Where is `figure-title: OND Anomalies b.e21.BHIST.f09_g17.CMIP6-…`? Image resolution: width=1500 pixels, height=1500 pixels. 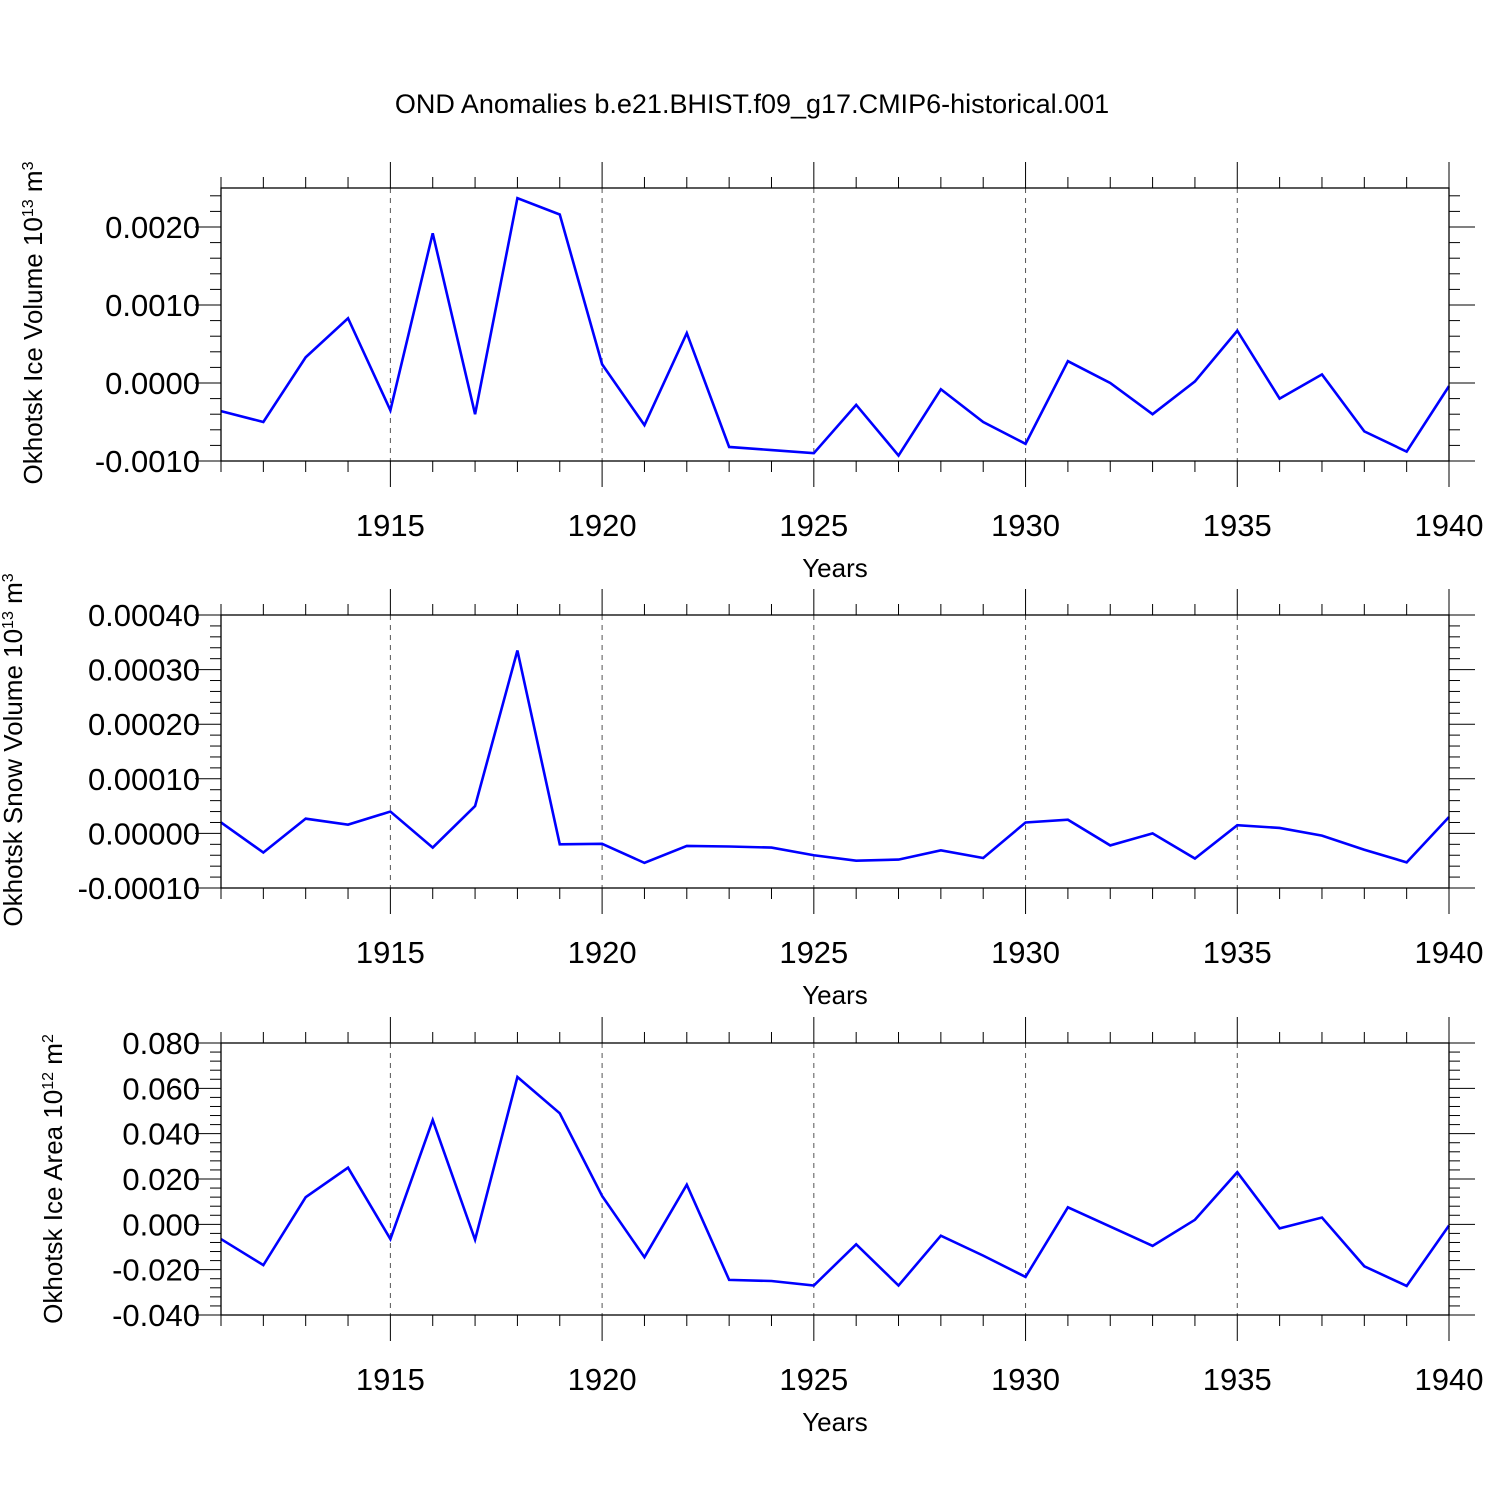
figure-title: OND Anomalies b.e21.BHIST.f09_g17.CMIP6-… is located at coordinates (752, 104).